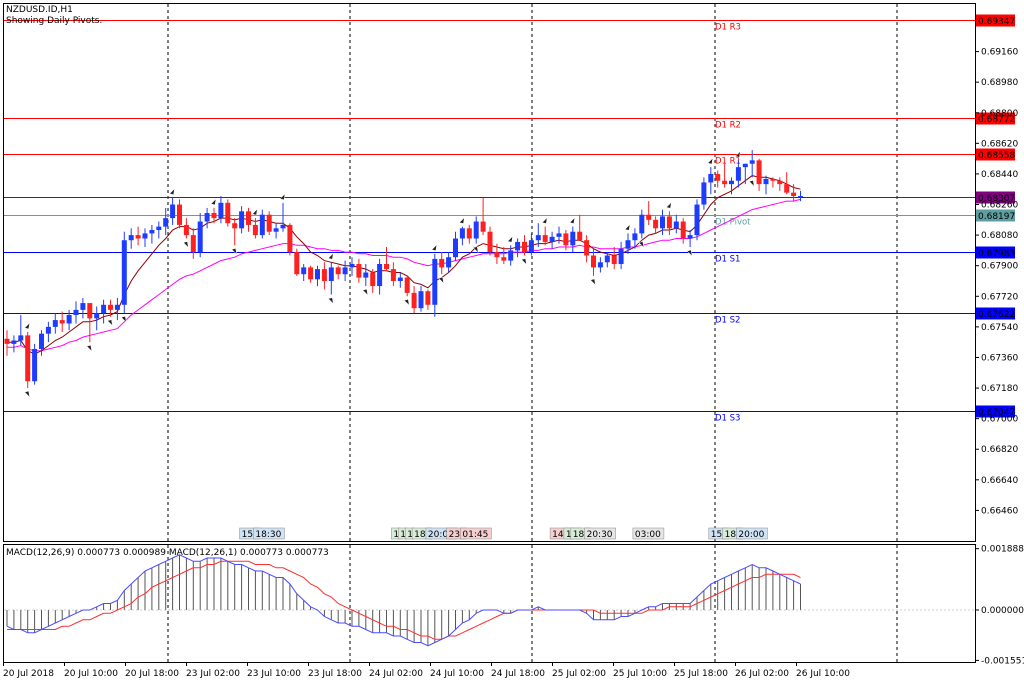  What do you see at coordinates (396, 674) in the screenshot?
I see `time-tick-label-6: 24 Jul 02:00` at bounding box center [396, 674].